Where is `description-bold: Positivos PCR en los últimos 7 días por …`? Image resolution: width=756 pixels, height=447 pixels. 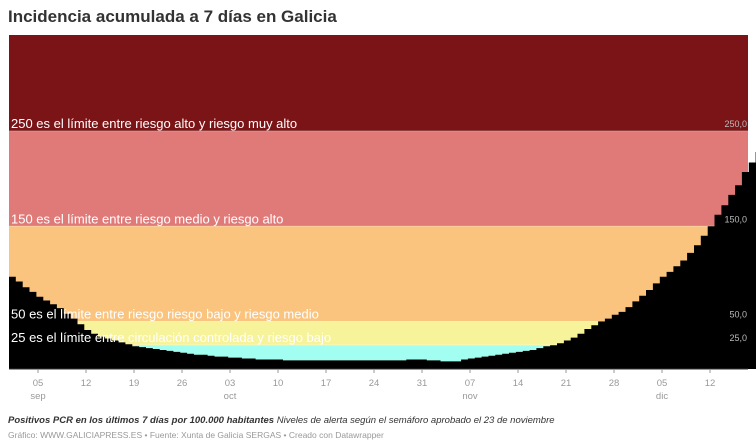
description-bold: Positivos PCR en los últimos 7 días por … is located at coordinates (141, 420).